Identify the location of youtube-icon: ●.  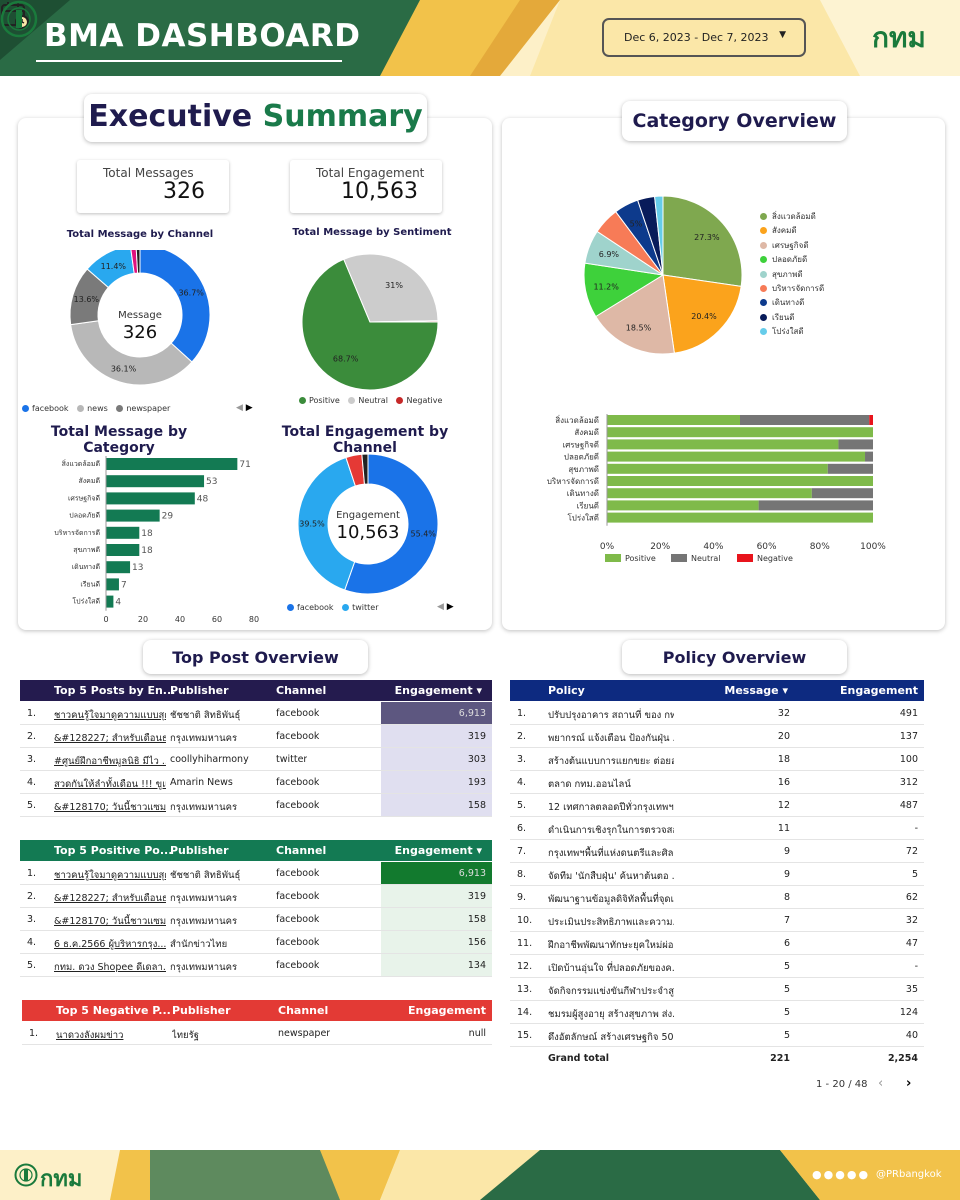
(852, 1174).